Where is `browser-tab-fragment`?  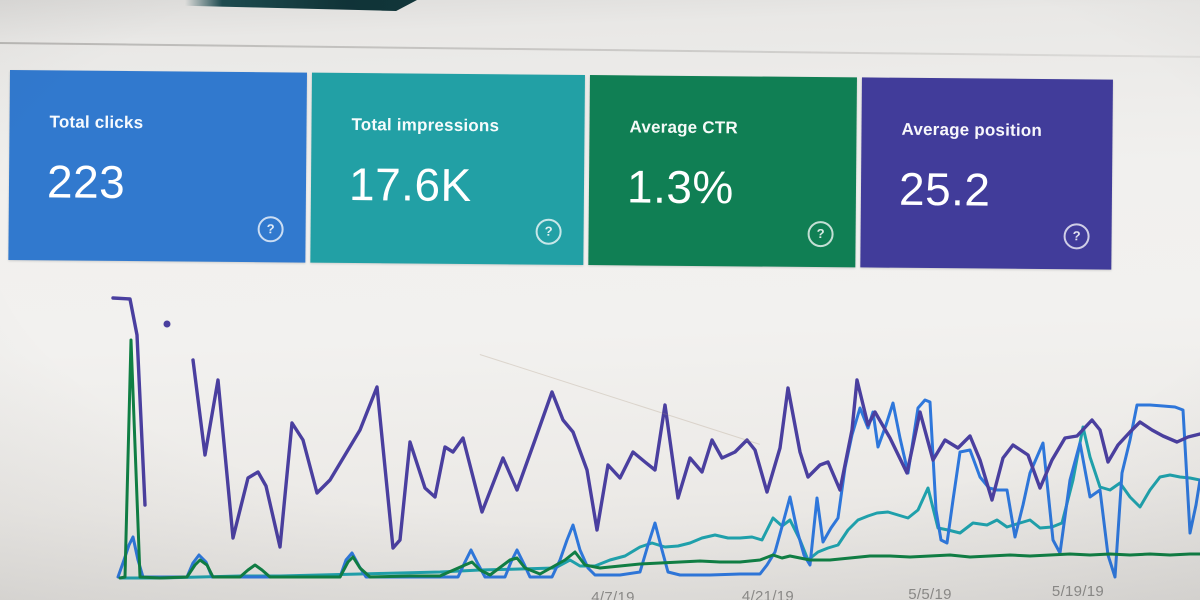
browser-tab-fragment is located at coordinates (301, 5).